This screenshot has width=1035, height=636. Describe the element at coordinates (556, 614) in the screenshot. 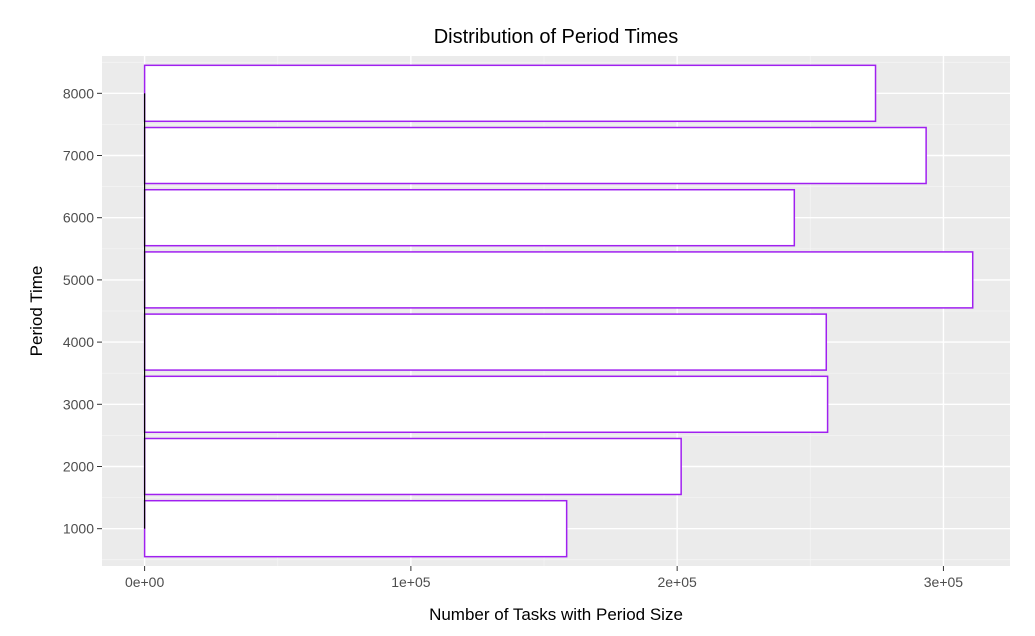

I see `x-axis-title: Number of Tasks with Period Size` at that location.